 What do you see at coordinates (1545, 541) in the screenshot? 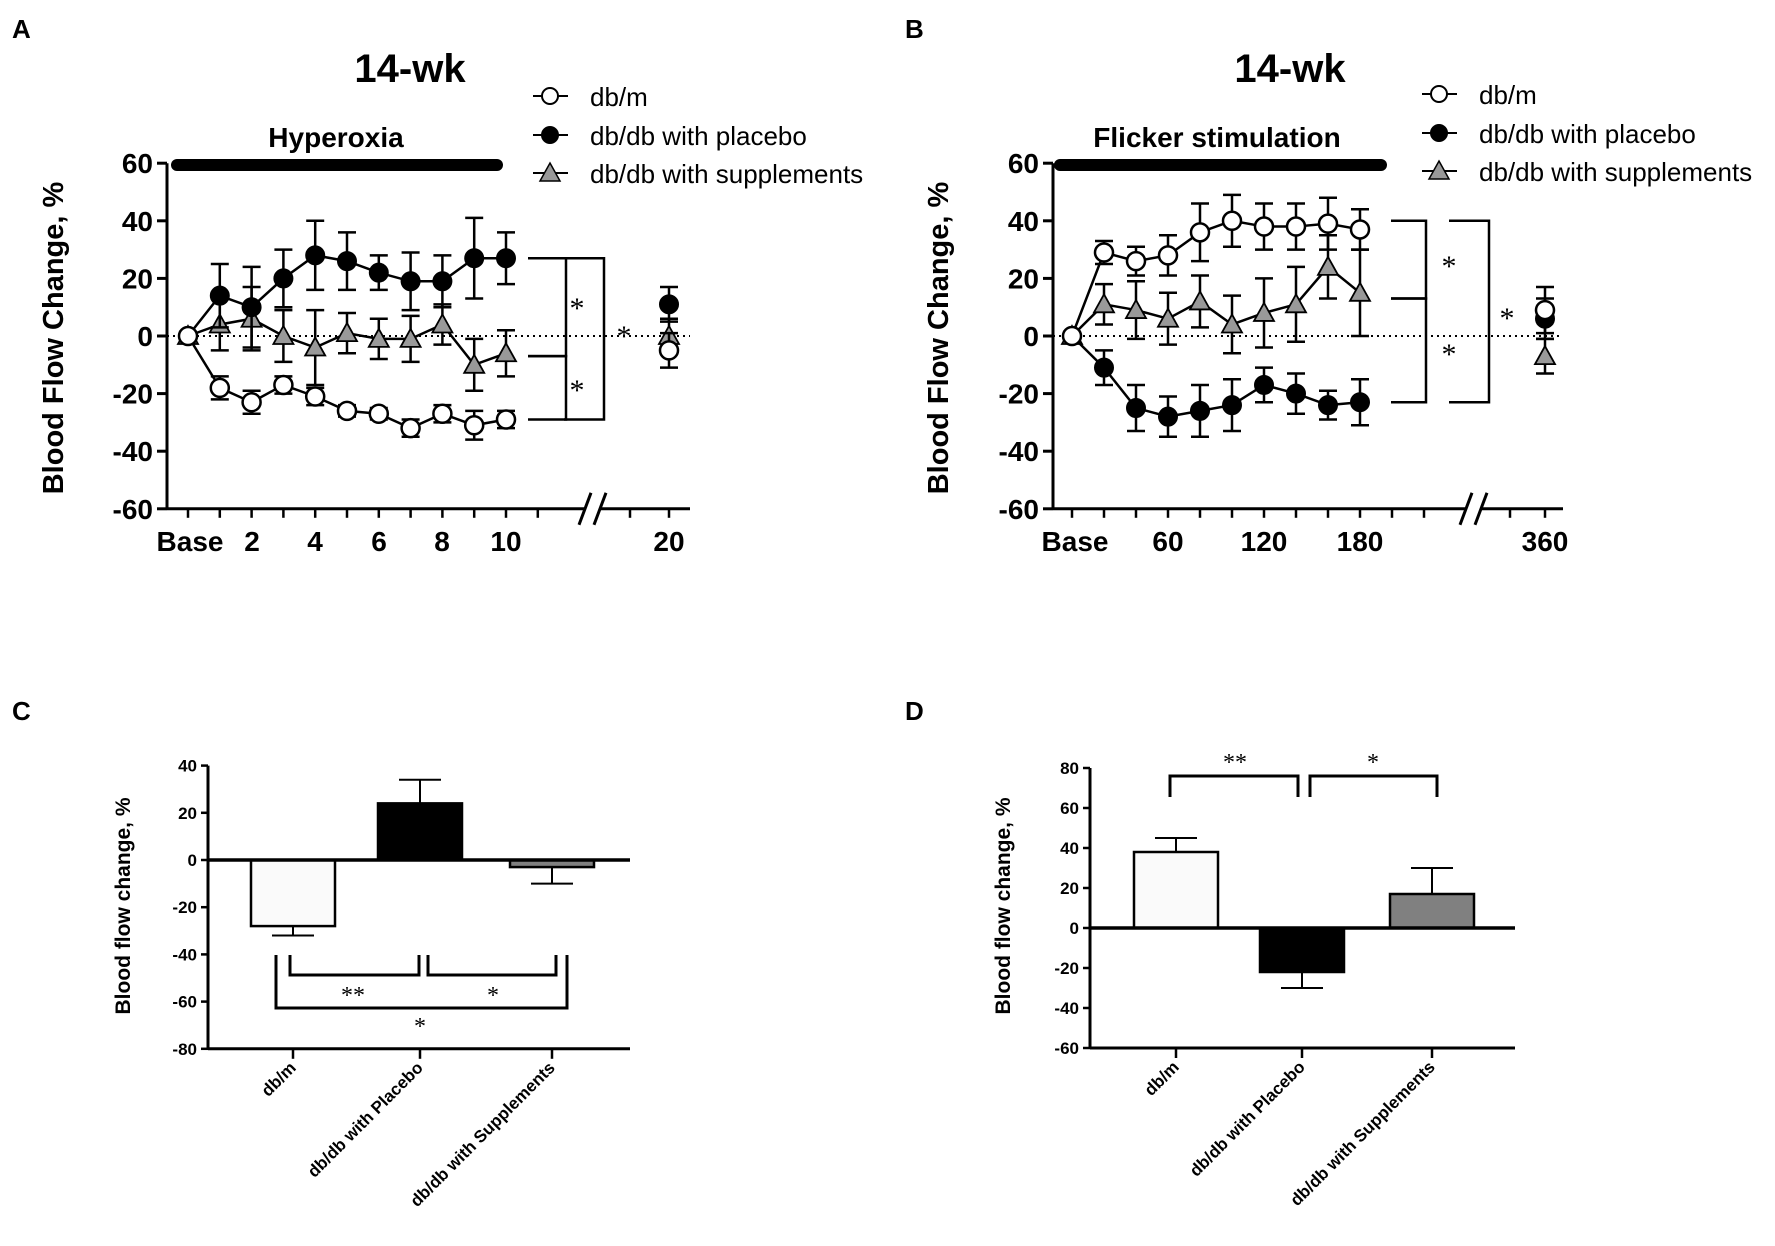
I see `x-tick-label: 360` at bounding box center [1545, 541].